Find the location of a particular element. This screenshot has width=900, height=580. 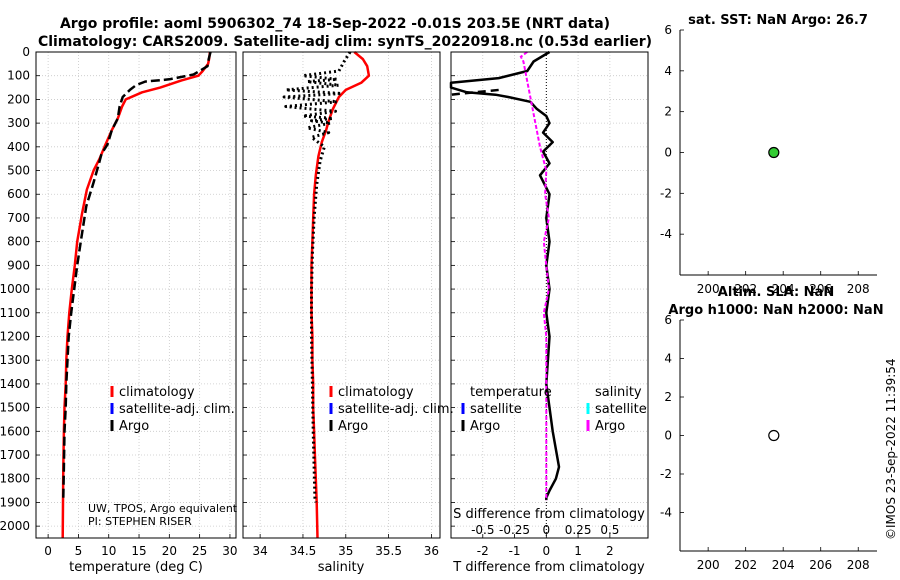

ytick-label: 500 is located at coordinates (18, 171).